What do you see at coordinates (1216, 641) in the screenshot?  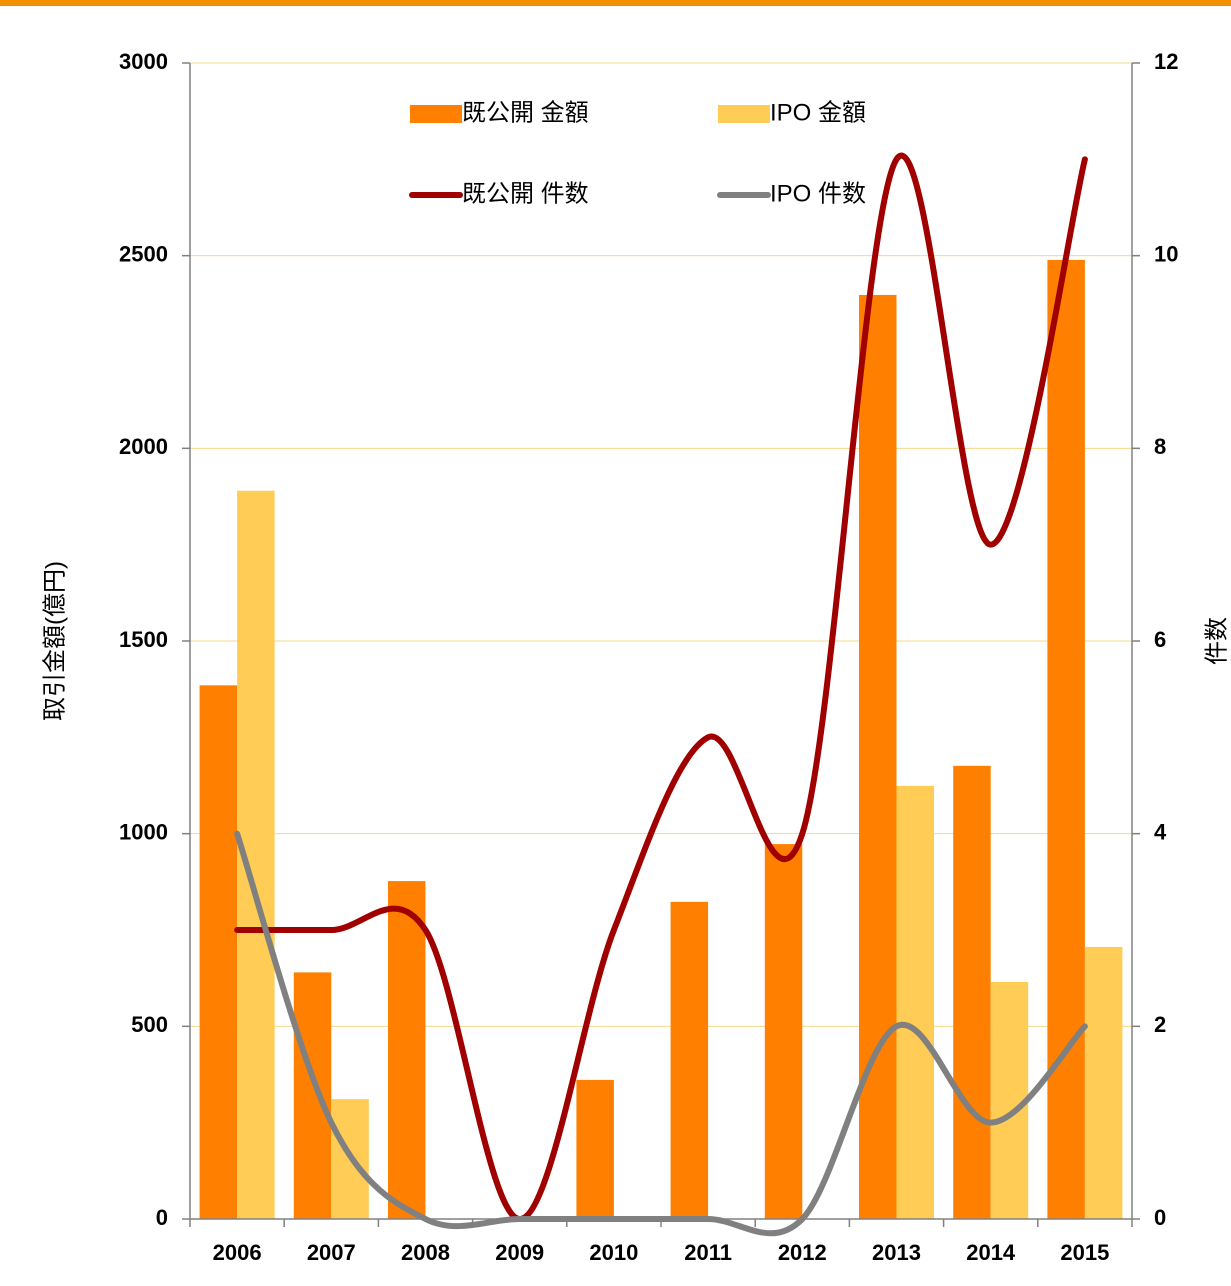 I see `y2-axis-label: 件数` at bounding box center [1216, 641].